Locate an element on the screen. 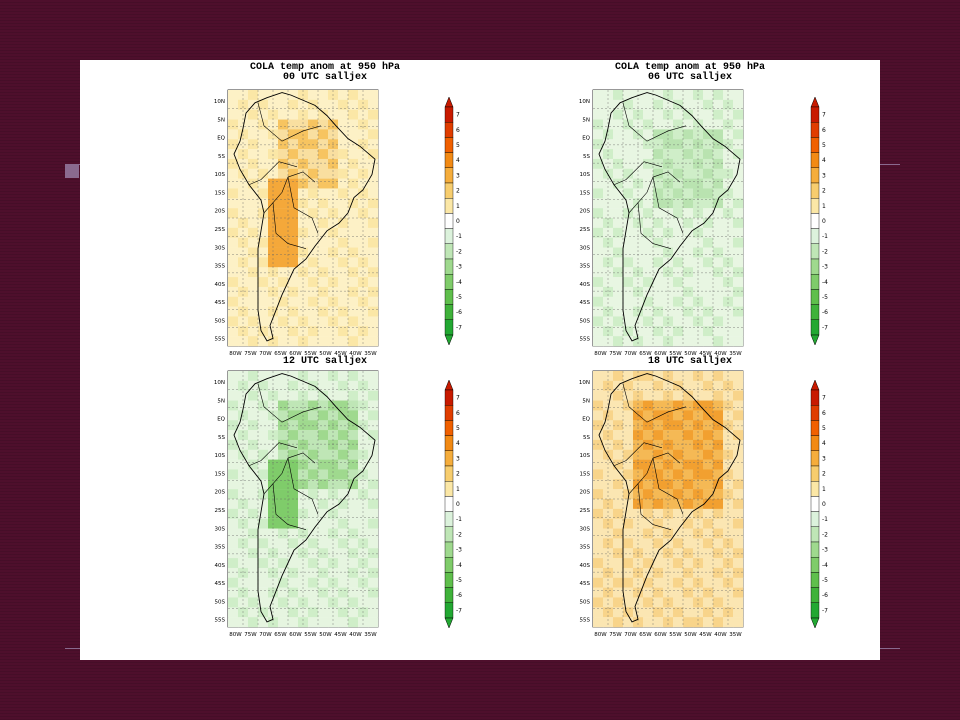 Image resolution: width=960 pixels, height=720 pixels. latitude-label: 35S is located at coordinates (585, 267).